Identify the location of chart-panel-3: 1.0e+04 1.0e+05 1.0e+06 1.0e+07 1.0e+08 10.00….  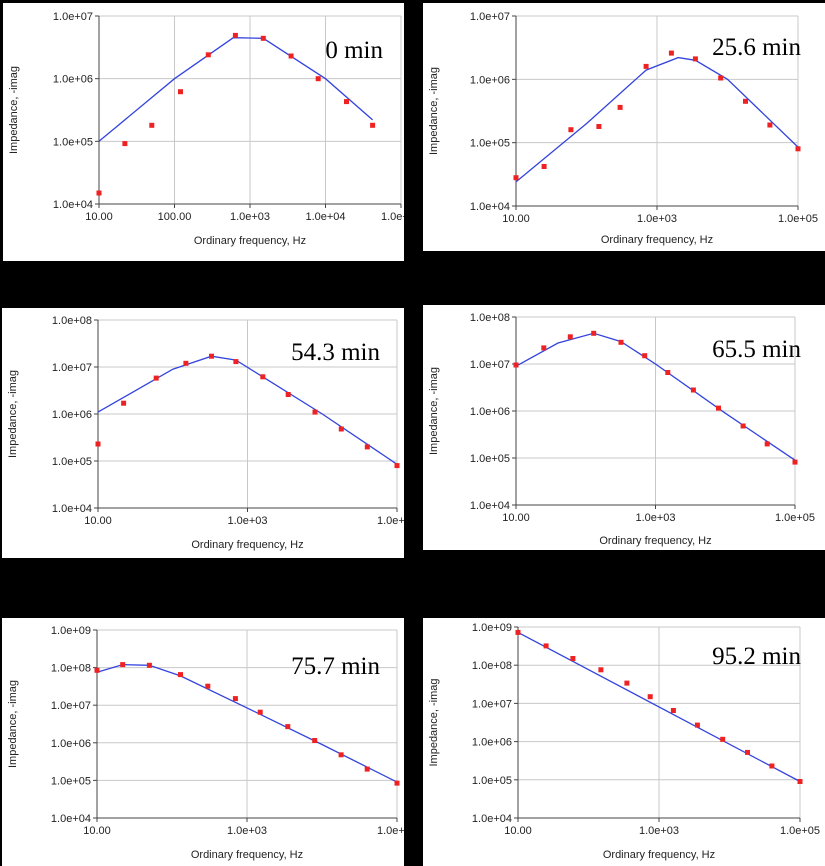
(203, 433).